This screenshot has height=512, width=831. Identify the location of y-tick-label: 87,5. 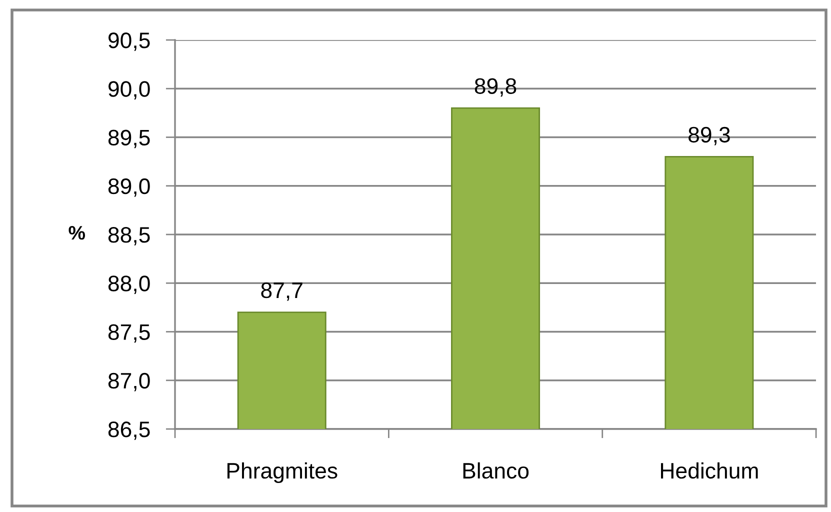
(129, 333).